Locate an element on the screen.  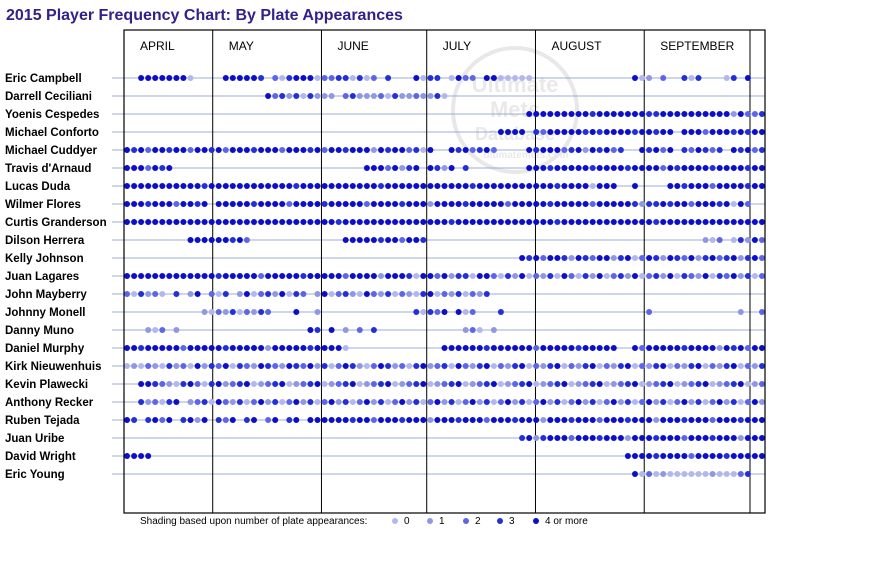
player-name: Juan Uribe is located at coordinates (34, 439).